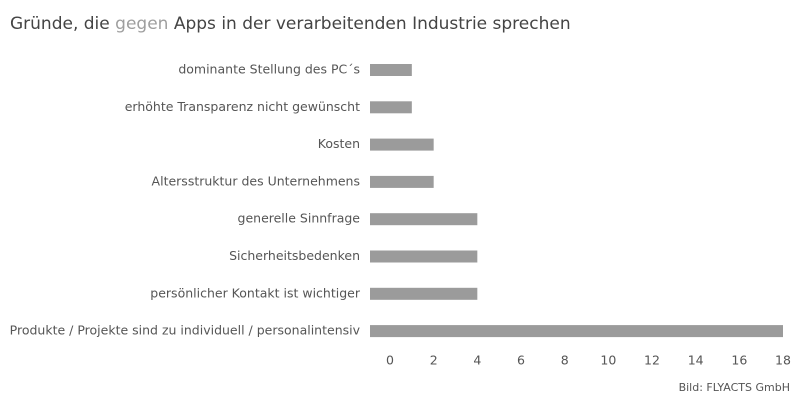 Image resolution: width=800 pixels, height=405 pixels. Describe the element at coordinates (521, 360) in the screenshot. I see `x-tick-label: 6` at that location.